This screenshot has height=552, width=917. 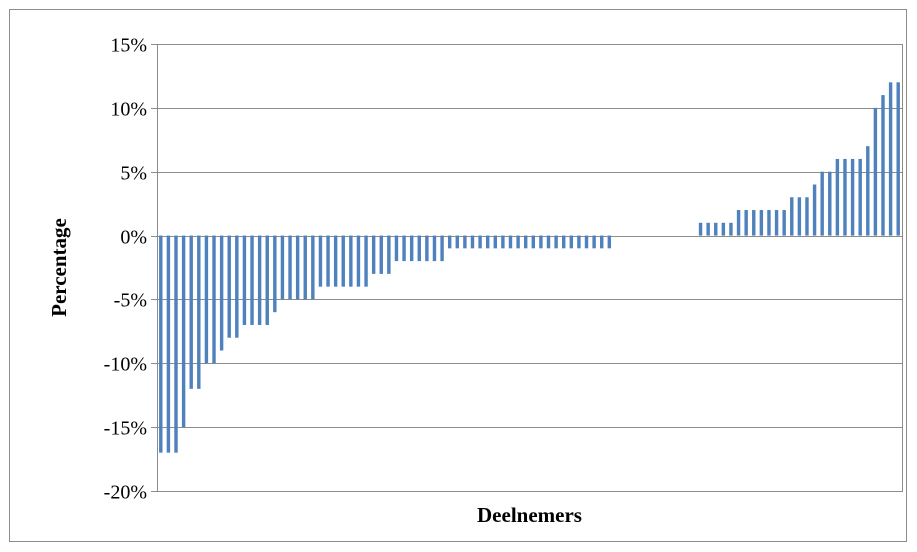 What do you see at coordinates (529, 515) in the screenshot?
I see `x-axis-title: Deelnemers` at bounding box center [529, 515].